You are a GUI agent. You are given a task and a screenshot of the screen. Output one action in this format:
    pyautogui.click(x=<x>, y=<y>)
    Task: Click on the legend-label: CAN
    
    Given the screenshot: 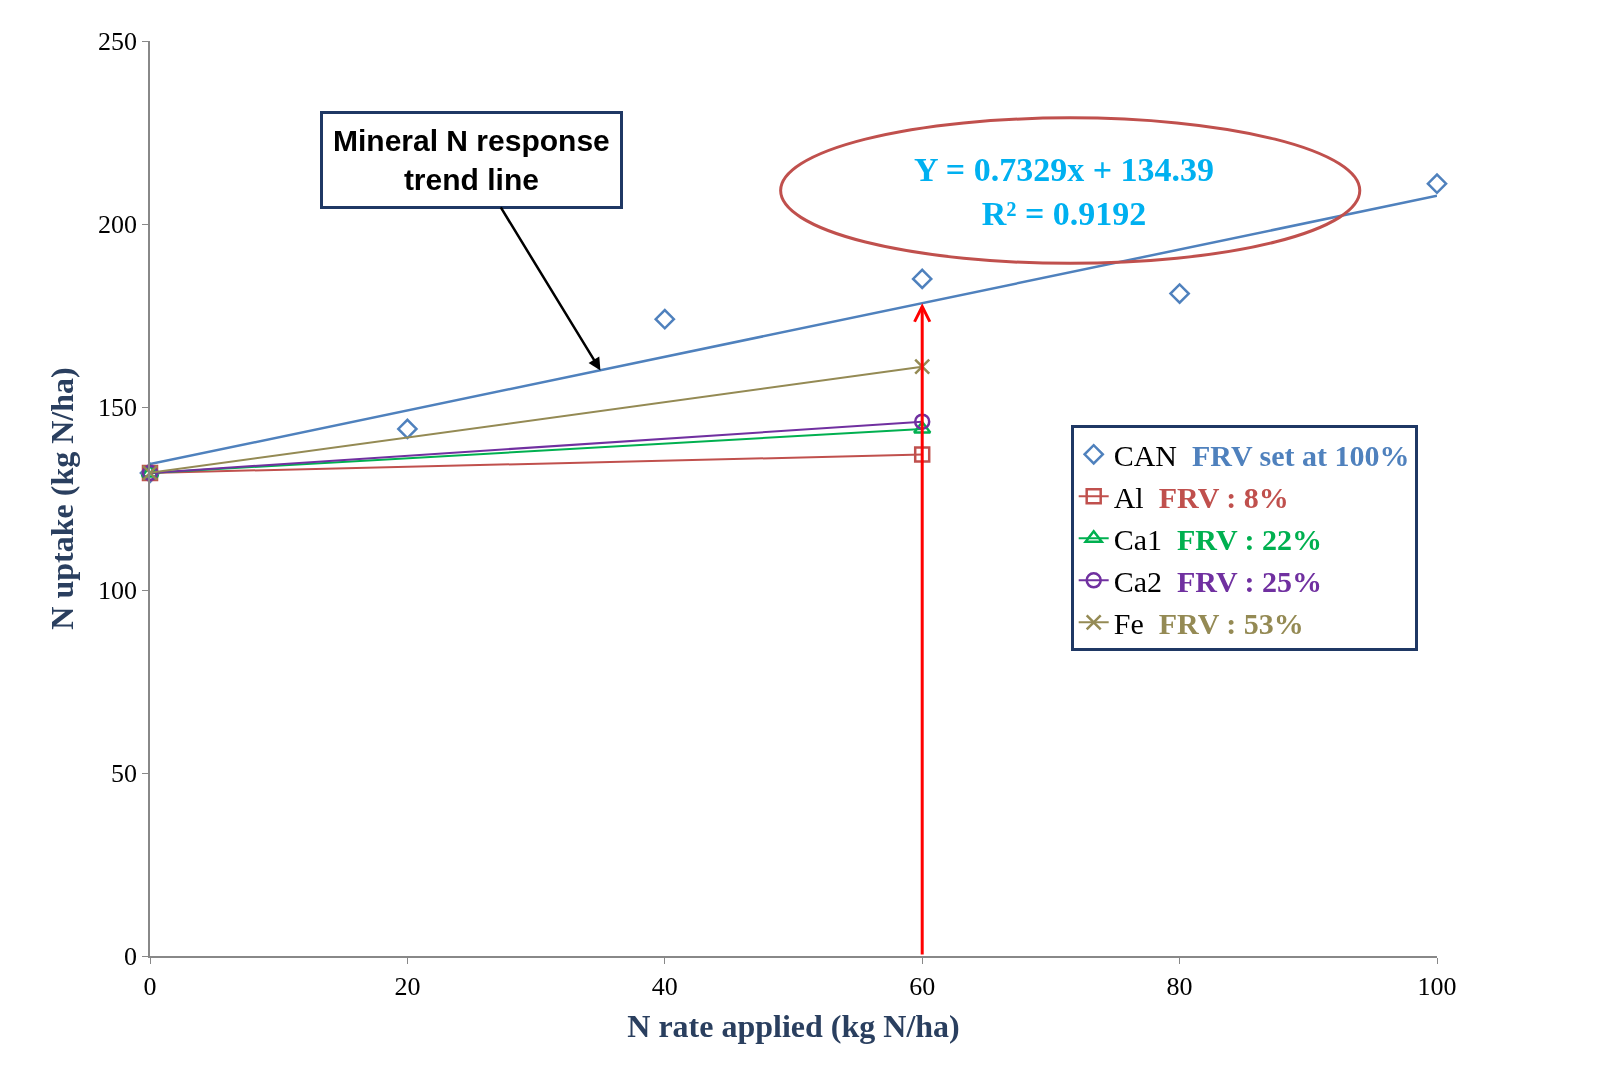 What is the action you would take?
    pyautogui.click(x=1145, y=455)
    